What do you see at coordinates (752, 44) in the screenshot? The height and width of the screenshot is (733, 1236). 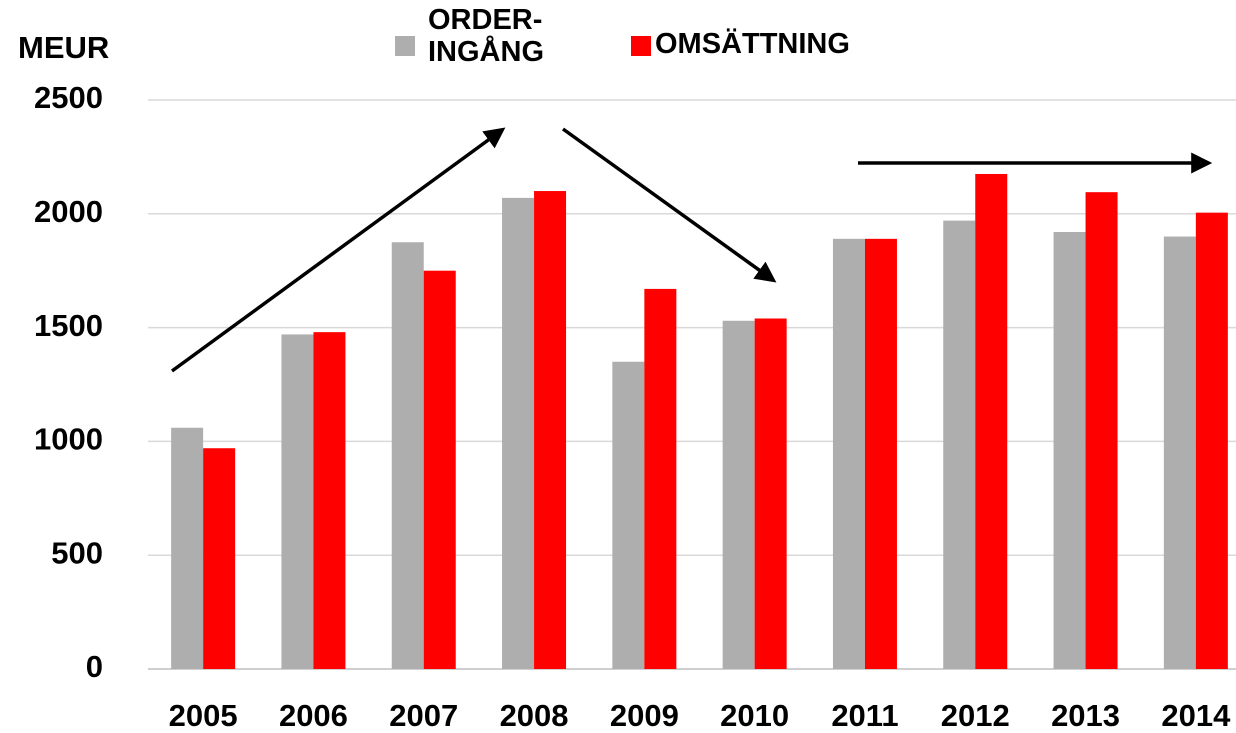 I see `legend-label: OMSÄTTNING` at bounding box center [752, 44].